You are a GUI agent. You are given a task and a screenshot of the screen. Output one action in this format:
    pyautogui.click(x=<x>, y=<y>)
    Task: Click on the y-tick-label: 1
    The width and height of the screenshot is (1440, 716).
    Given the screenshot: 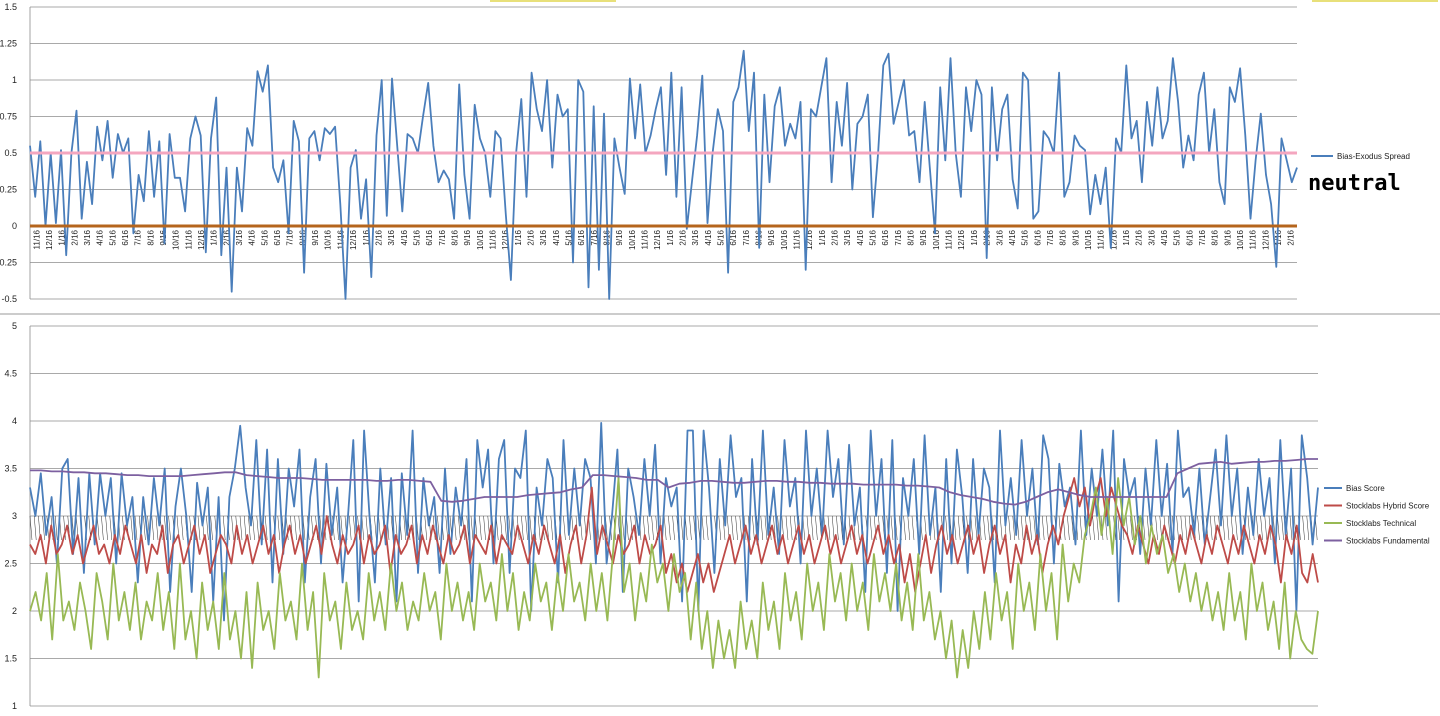 What is the action you would take?
    pyautogui.click(x=14, y=80)
    